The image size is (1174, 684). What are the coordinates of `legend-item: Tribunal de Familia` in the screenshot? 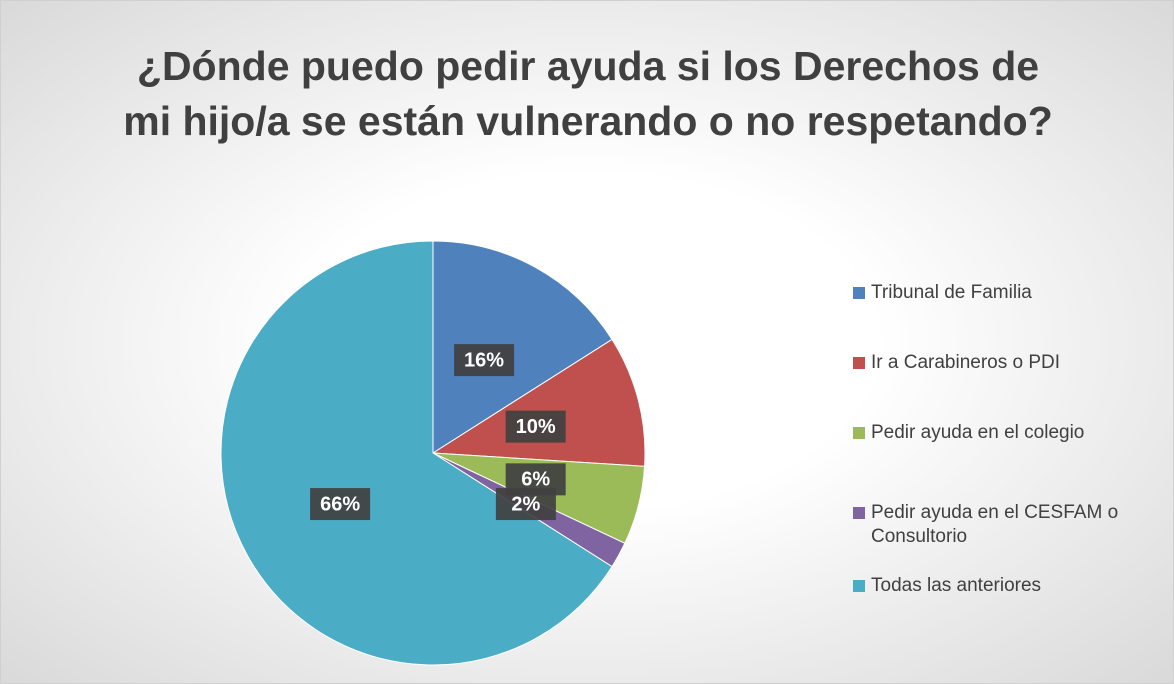 It's located at (1003, 293).